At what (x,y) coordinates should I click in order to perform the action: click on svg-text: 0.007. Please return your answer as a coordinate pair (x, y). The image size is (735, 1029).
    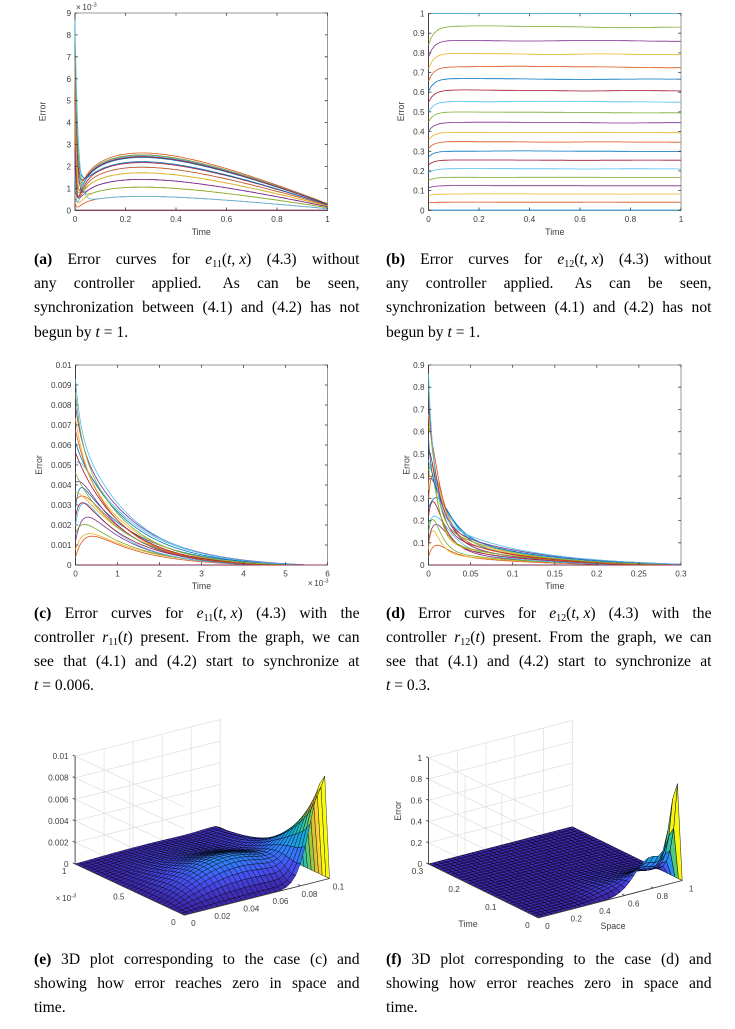
    Looking at the image, I should click on (61, 425).